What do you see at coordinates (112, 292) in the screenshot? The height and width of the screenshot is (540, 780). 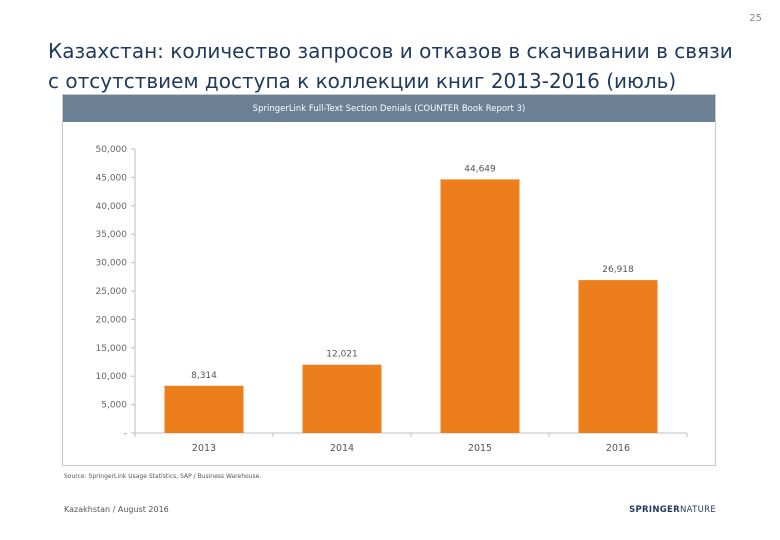 I see `y-tick-label: 25,000` at bounding box center [112, 292].